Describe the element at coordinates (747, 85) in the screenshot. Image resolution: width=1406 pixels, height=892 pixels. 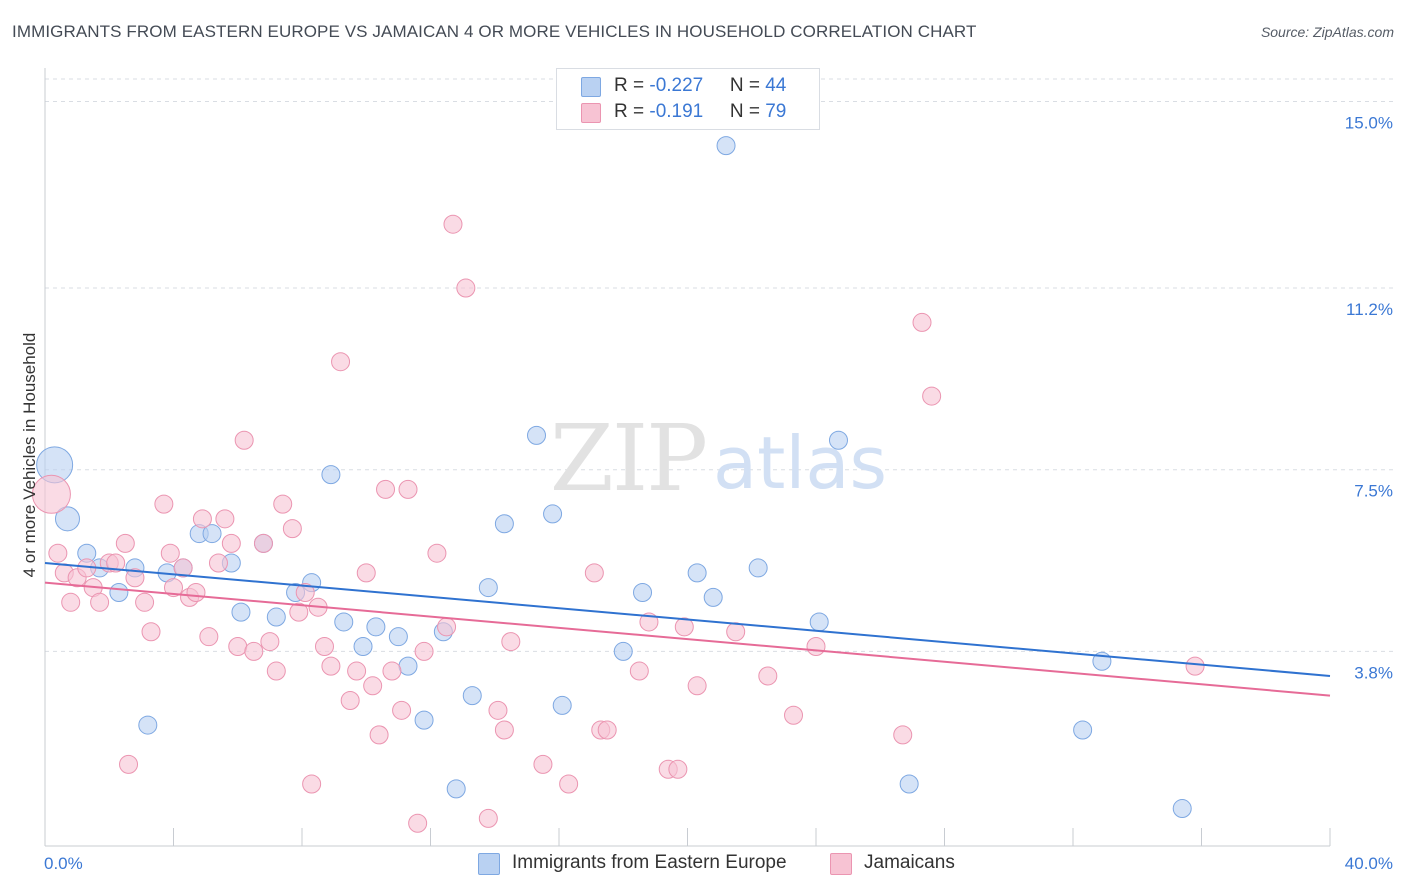
I see `legend-n-label: N =` at that location.